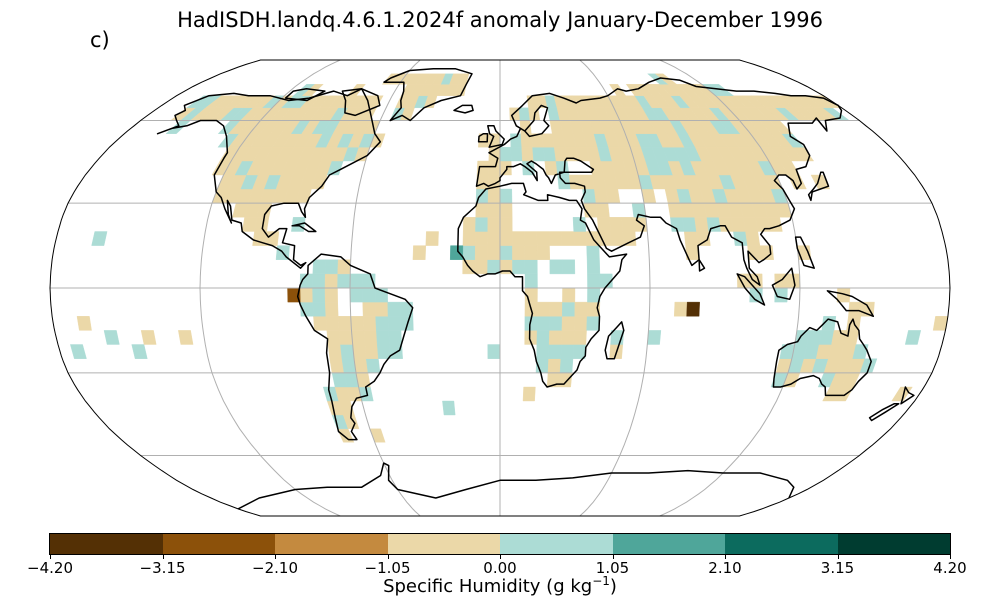 The image size is (1000, 600). What do you see at coordinates (751, 289) in the screenshot?
I see `coastline-sumatra` at bounding box center [751, 289].